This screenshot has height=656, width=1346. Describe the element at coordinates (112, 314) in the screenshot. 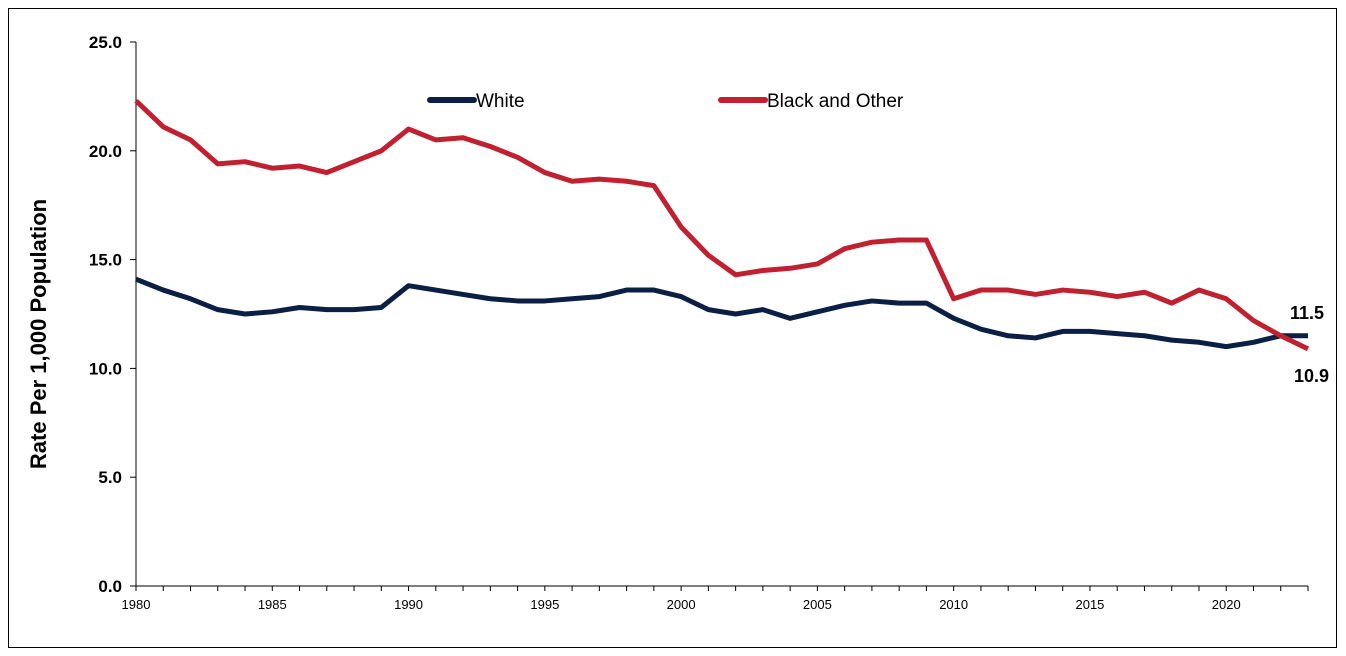

I see `y-ticks: 0.0 5.0 10.0 15.0 20.0 25.0` at that location.